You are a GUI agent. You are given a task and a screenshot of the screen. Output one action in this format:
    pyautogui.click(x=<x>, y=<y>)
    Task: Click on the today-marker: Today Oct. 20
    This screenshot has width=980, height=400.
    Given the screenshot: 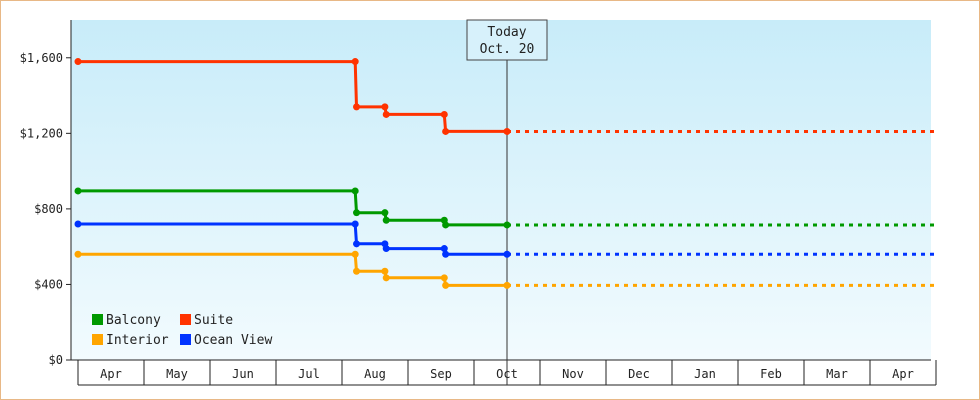 What is the action you would take?
    pyautogui.click(x=507, y=202)
    